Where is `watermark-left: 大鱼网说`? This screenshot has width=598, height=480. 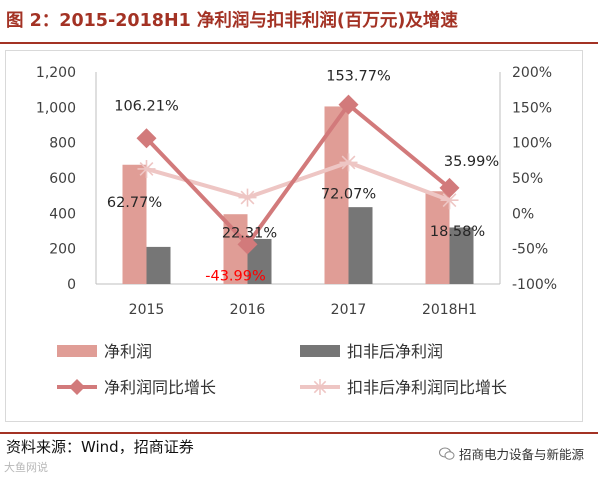
watermark-left: 大鱼网说 is located at coordinates (26, 467).